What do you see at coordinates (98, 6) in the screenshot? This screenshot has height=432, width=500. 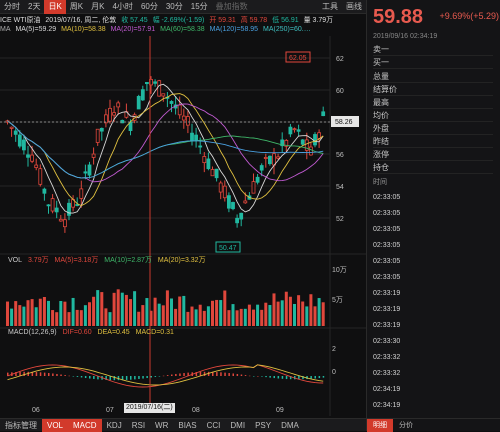 I see `period-tab-monthly: 月K` at bounding box center [98, 6].